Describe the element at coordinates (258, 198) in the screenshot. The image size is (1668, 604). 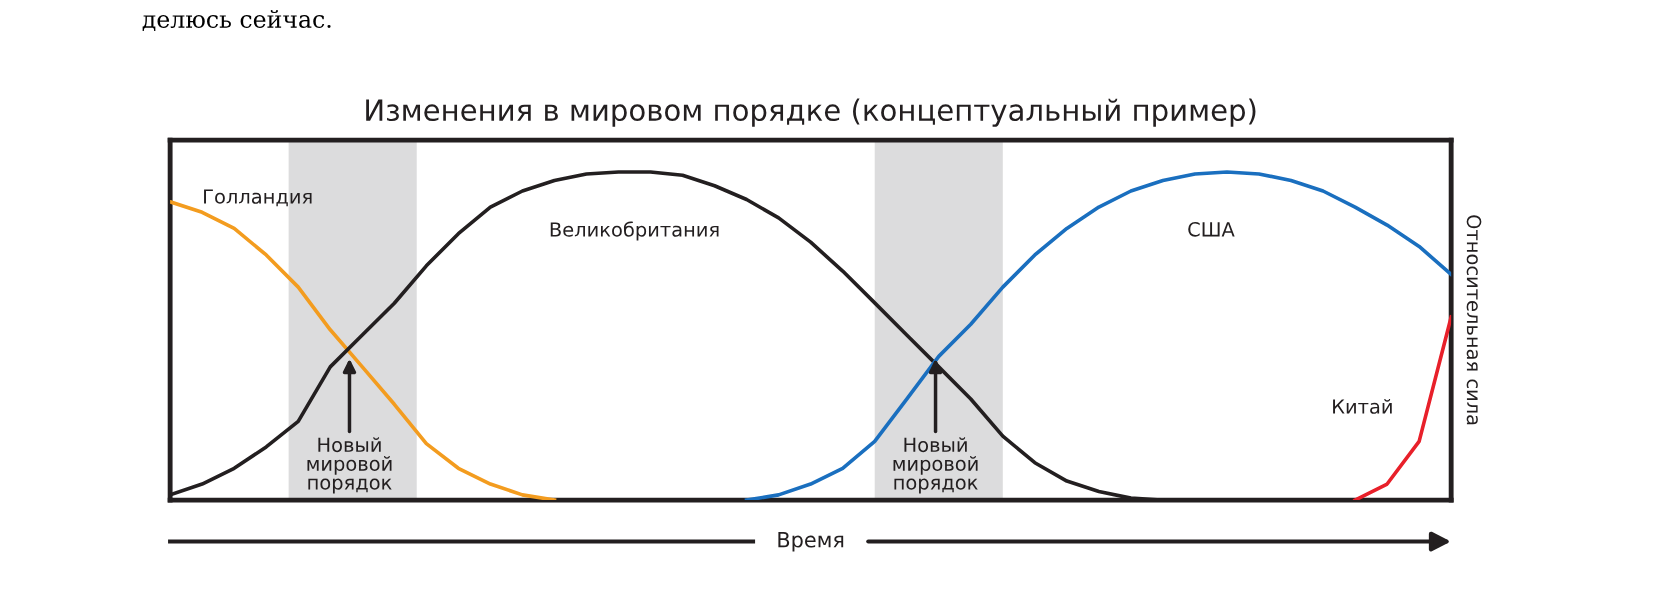
I see `series-label: Голландия` at that location.